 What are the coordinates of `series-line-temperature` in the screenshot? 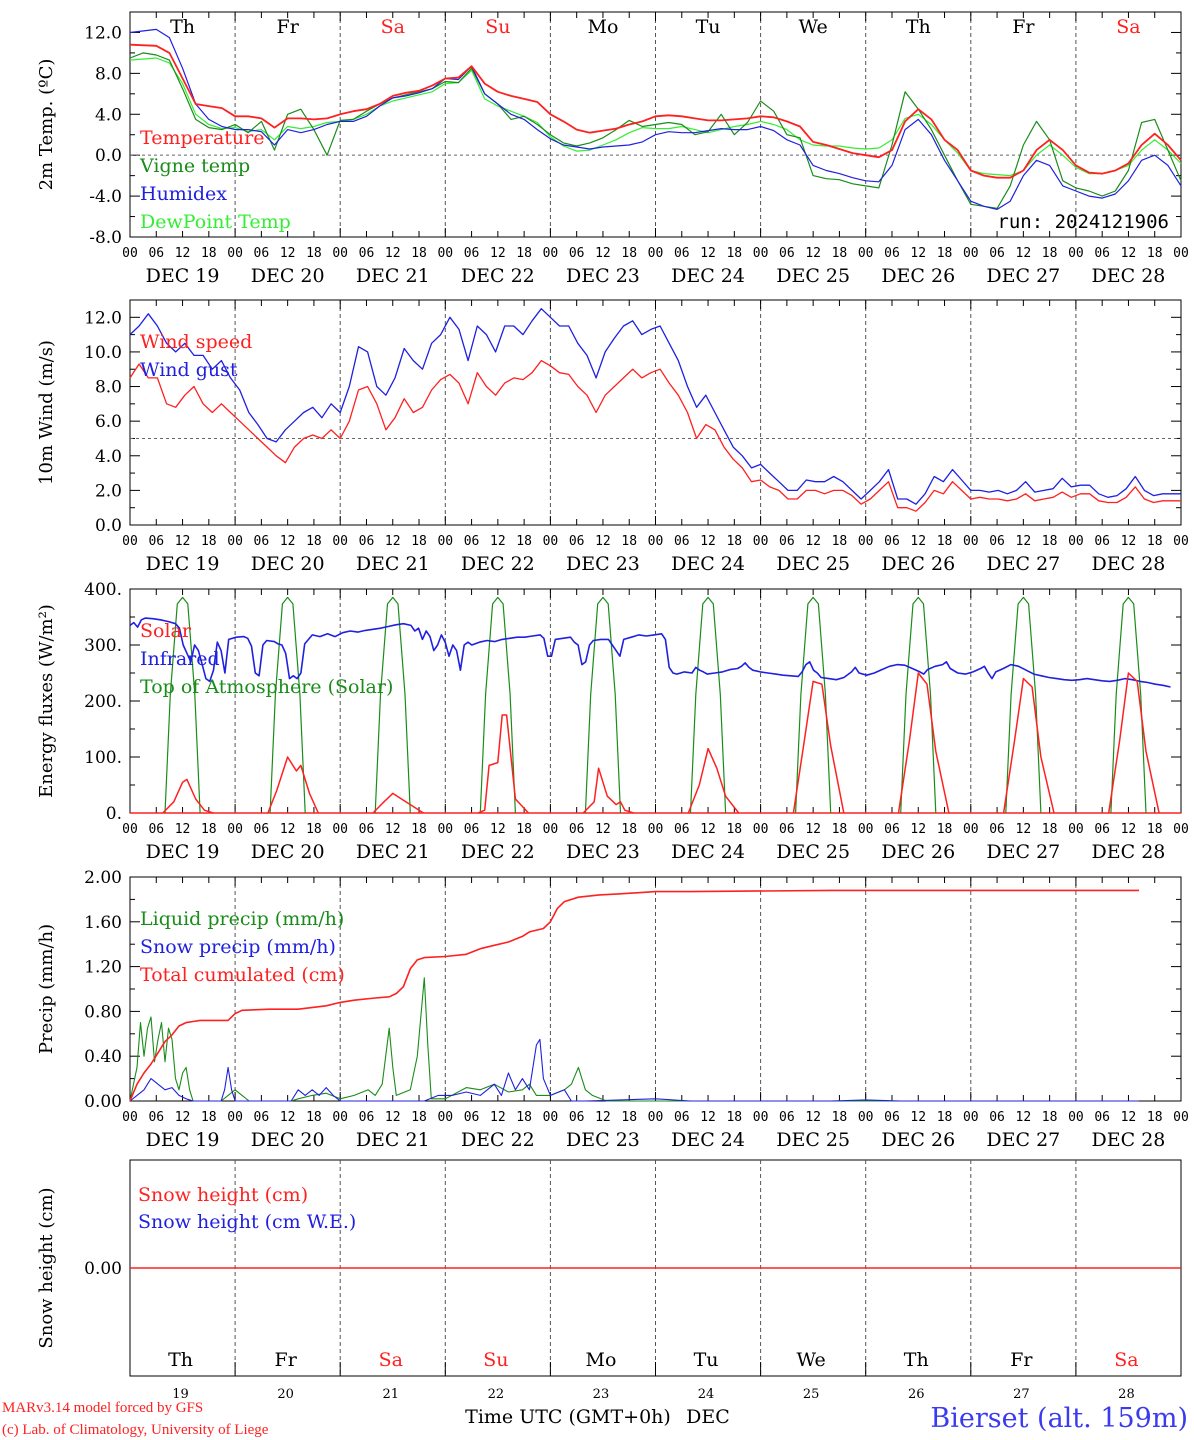 It's located at (655, 111).